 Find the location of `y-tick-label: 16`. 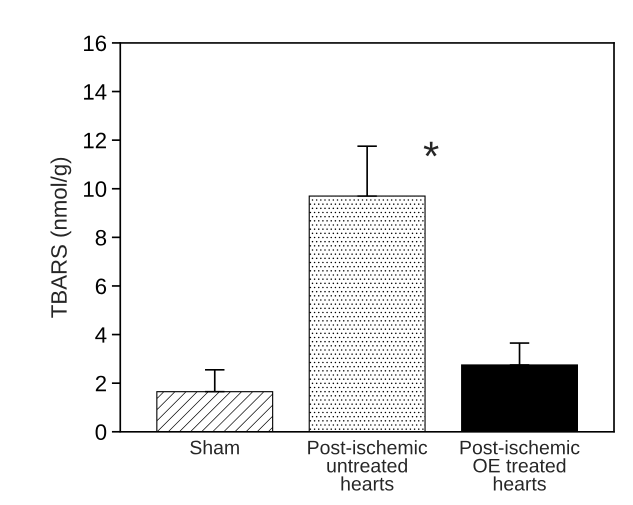

y-tick-label: 16 is located at coordinates (95, 43).